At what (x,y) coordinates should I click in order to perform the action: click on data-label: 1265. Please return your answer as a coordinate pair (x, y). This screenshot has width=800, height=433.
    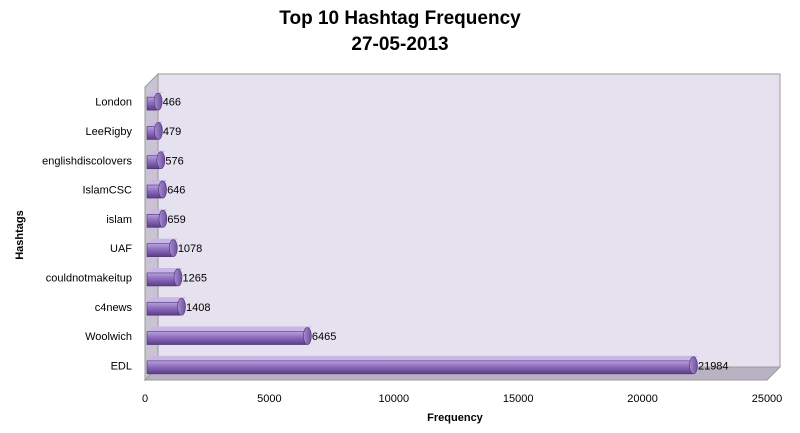
    Looking at the image, I should click on (194, 278).